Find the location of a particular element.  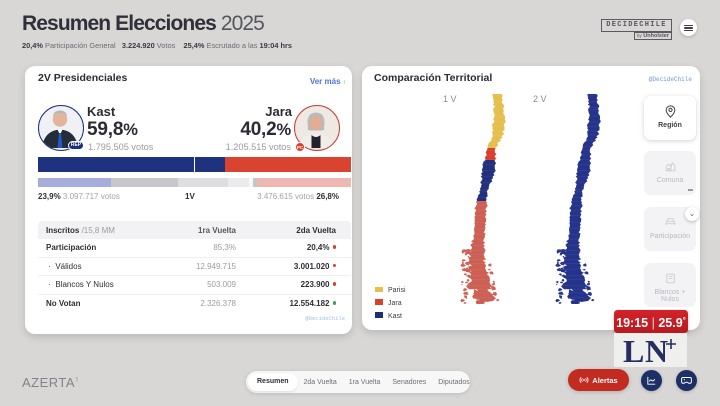

svg-text: L is located at coordinates (633, 350).